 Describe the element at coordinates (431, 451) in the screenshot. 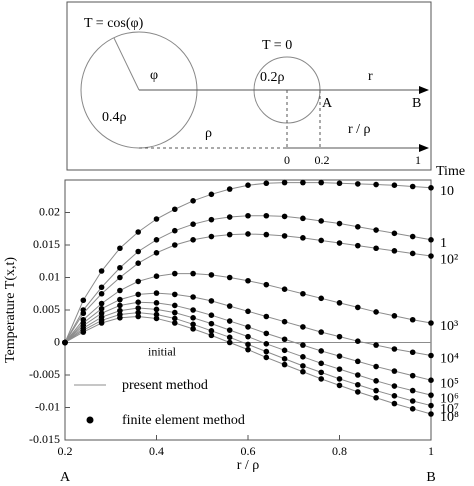

I see `x-tick-label: 1` at that location.